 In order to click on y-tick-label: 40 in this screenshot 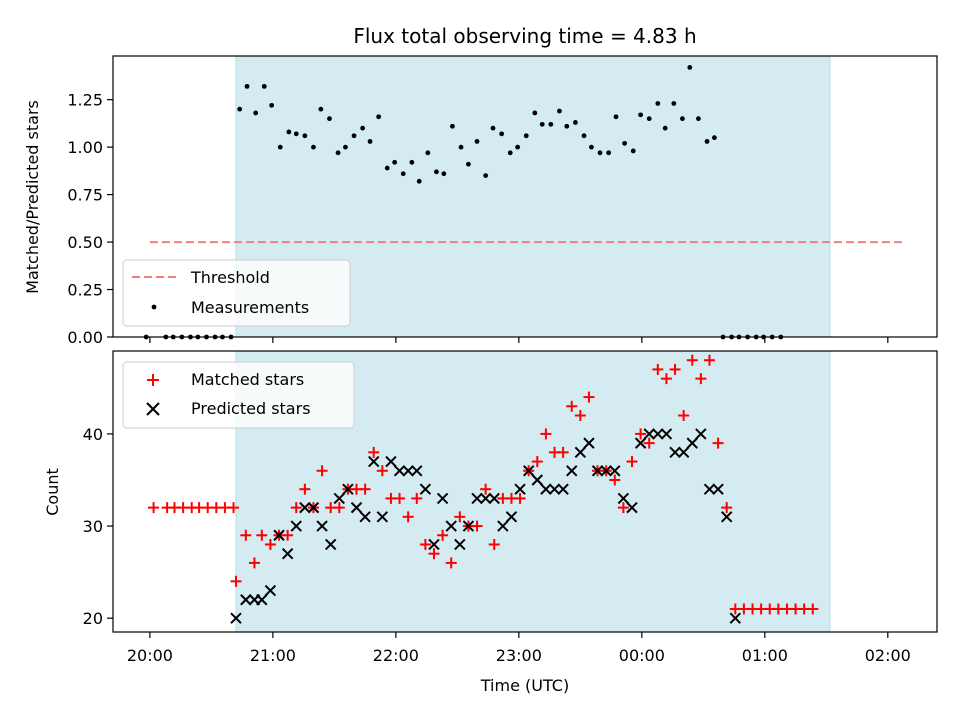, I will do `click(93, 434)`.